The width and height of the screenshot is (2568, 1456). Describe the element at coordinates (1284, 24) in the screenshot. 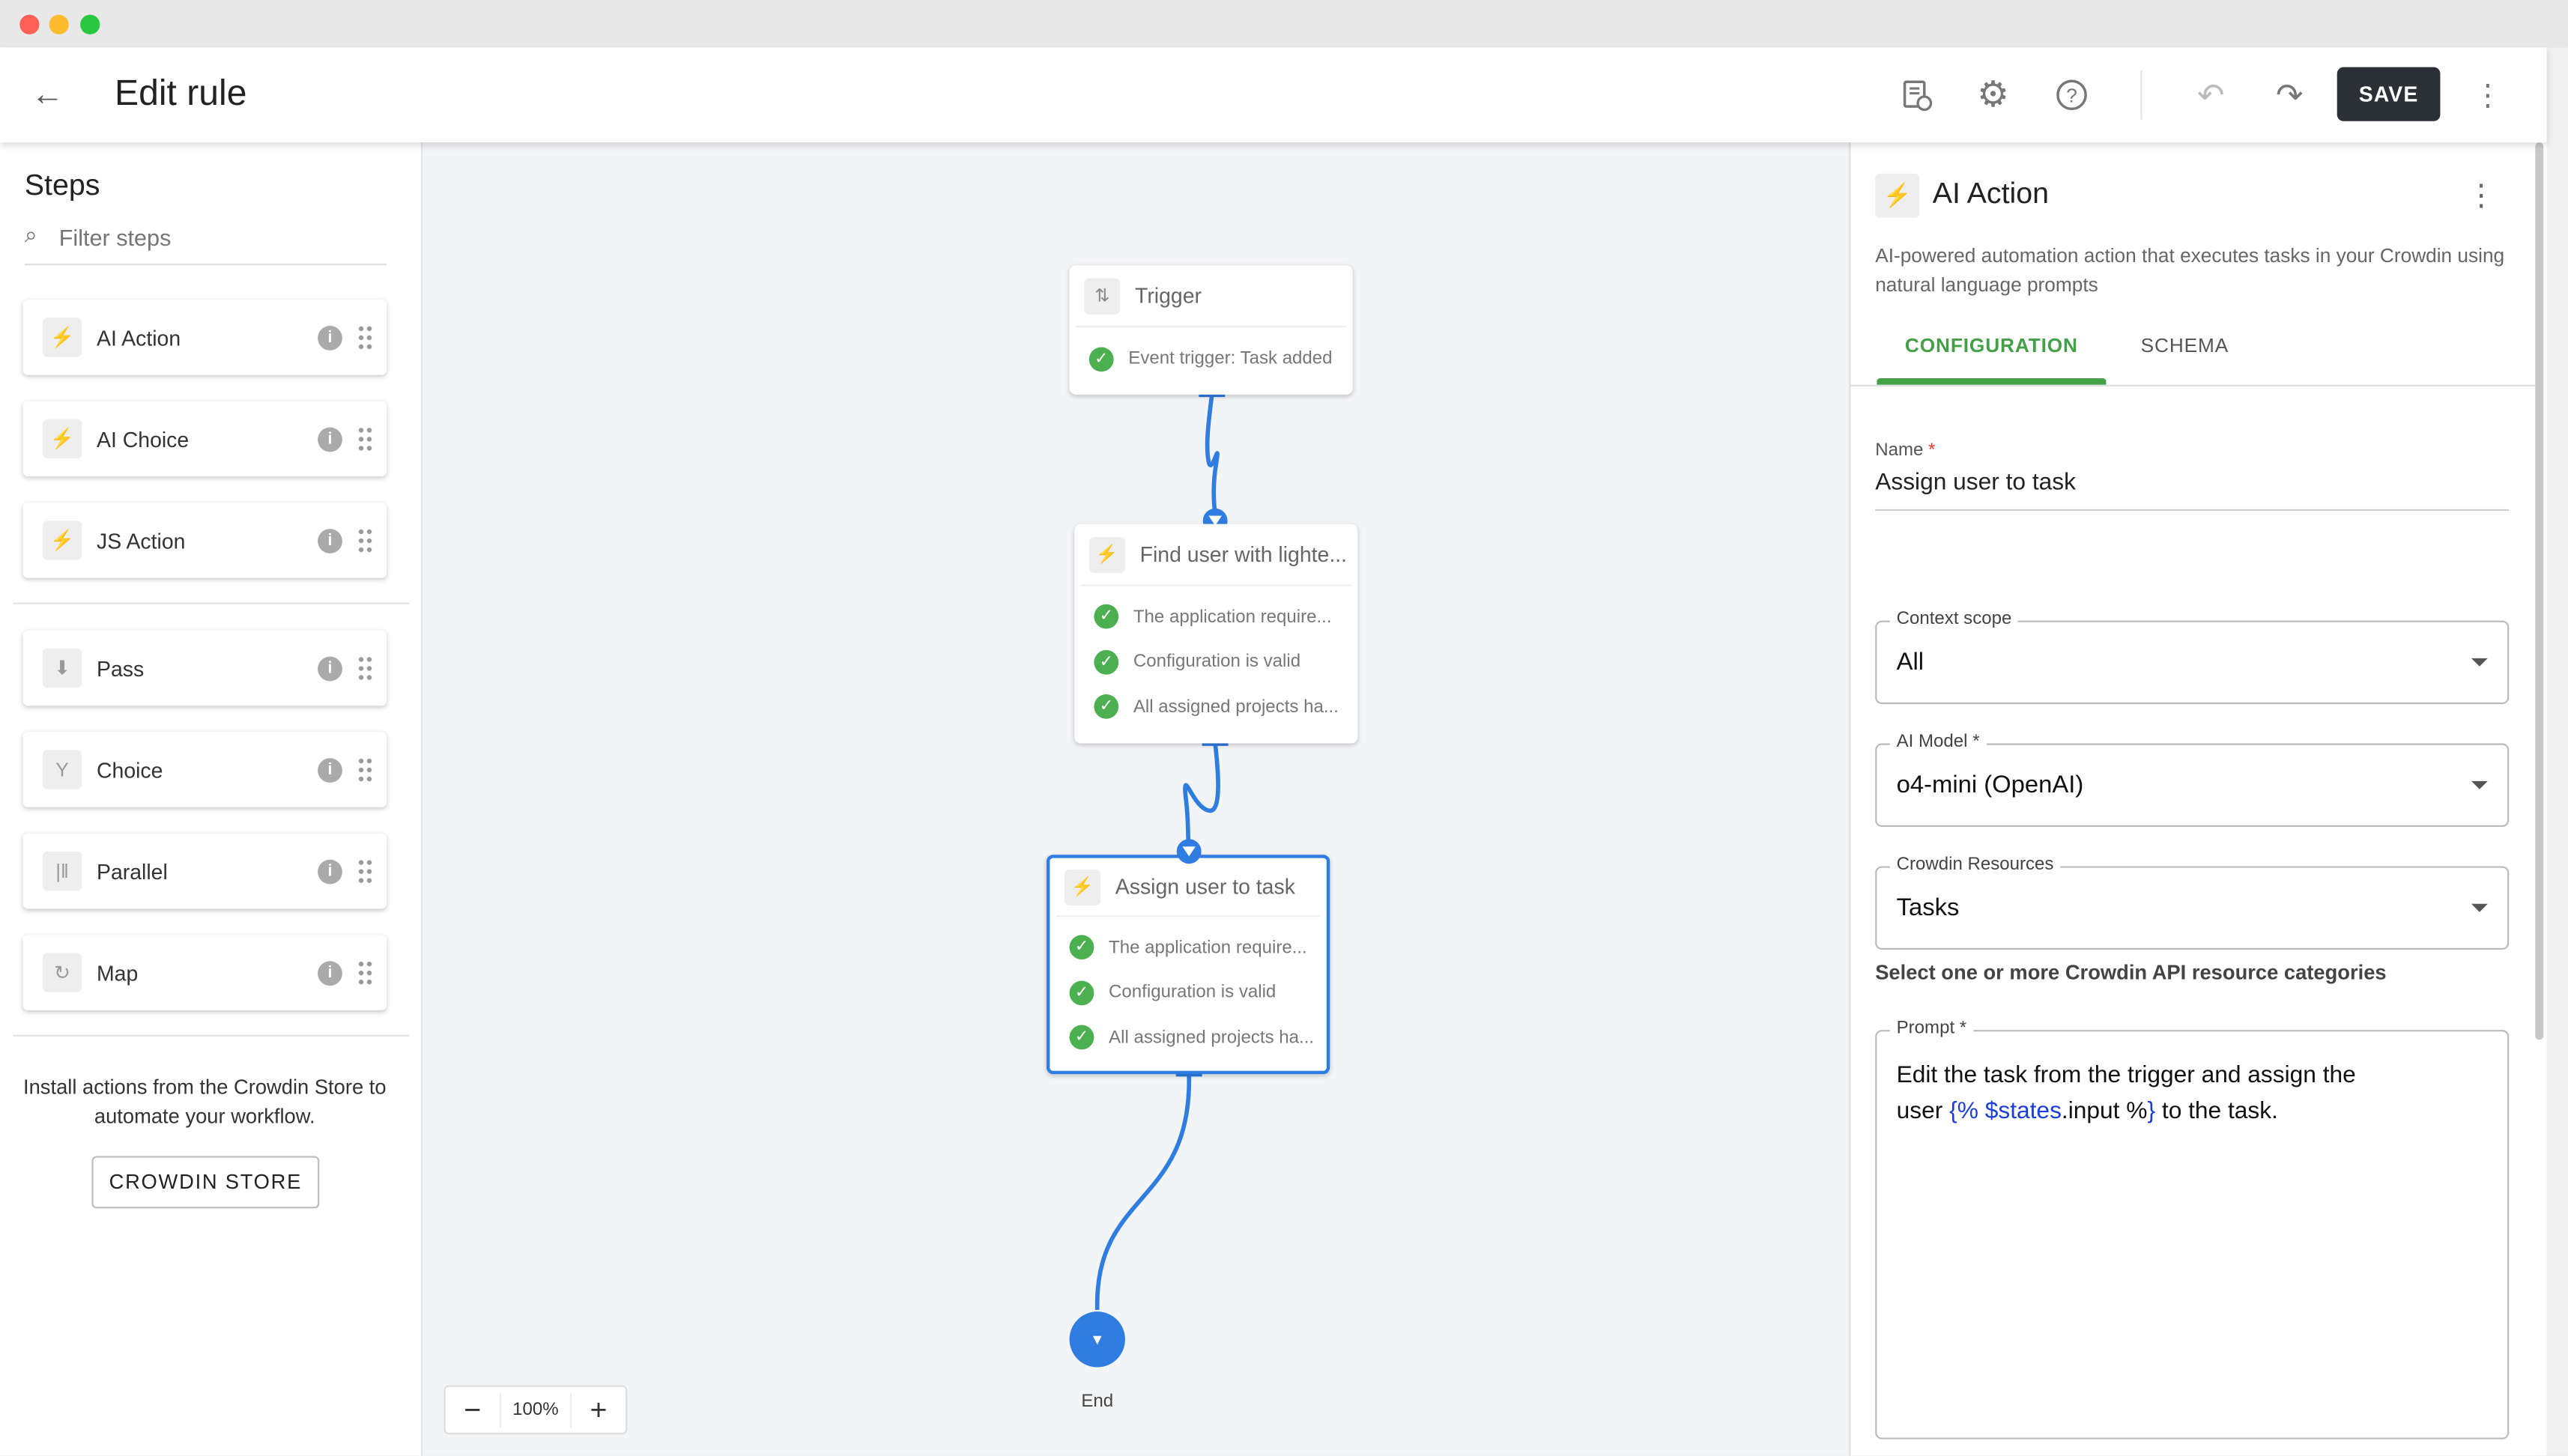

I see `window-titlebar` at that location.